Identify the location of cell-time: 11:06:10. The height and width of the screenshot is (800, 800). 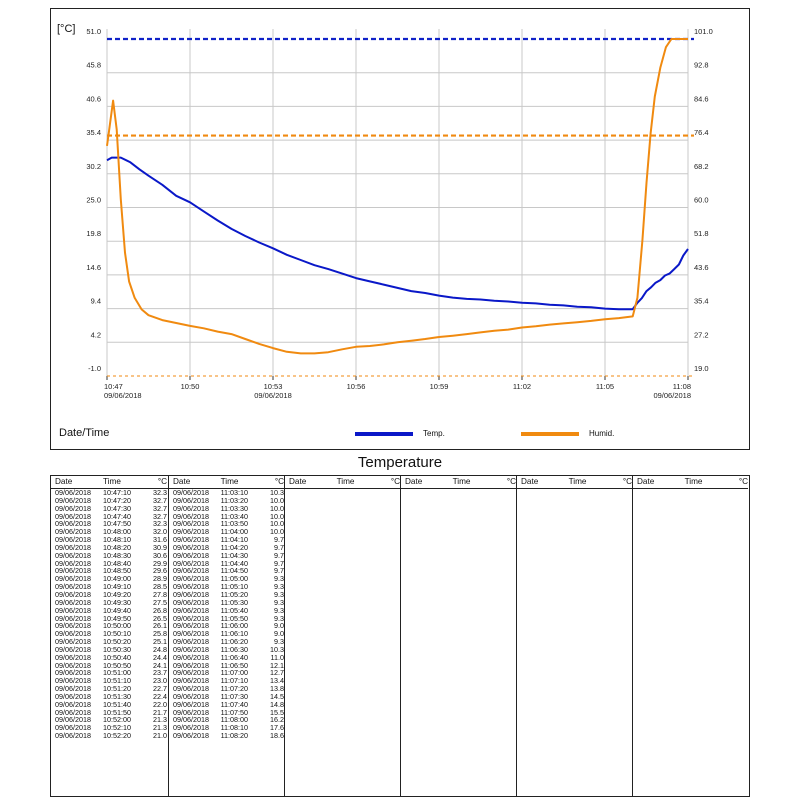
(234, 634).